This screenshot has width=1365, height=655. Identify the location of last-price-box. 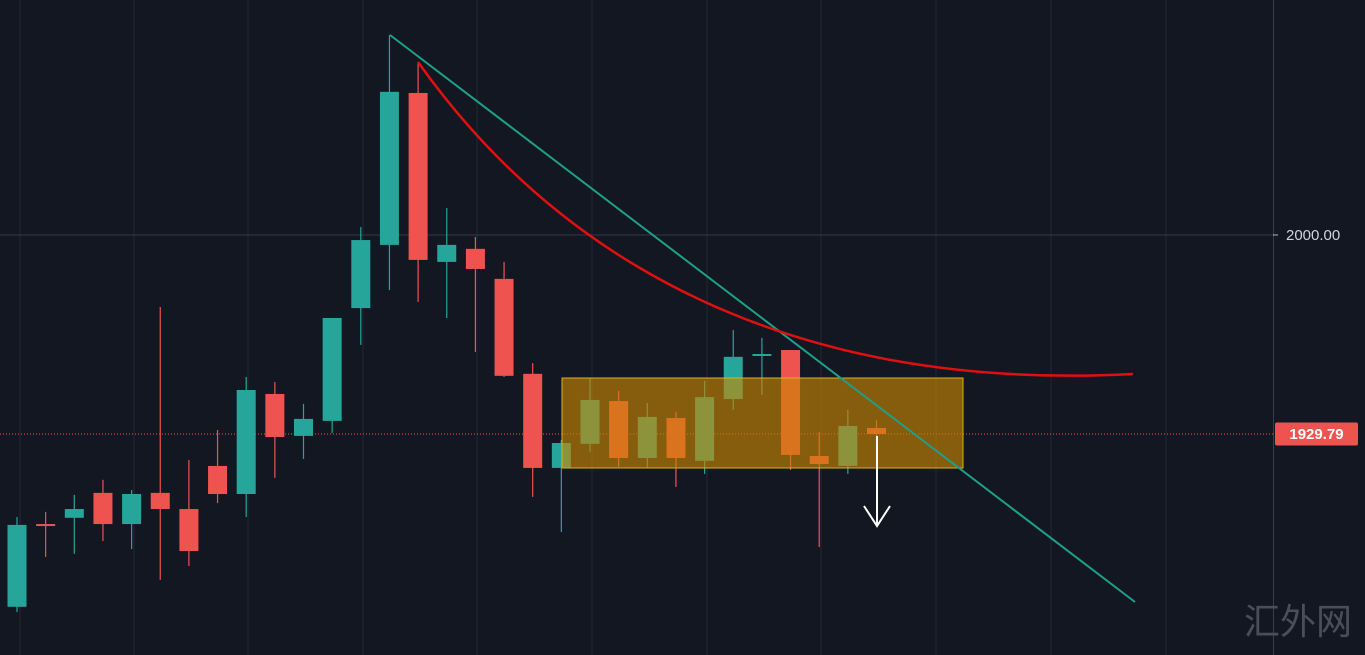
(1316, 434).